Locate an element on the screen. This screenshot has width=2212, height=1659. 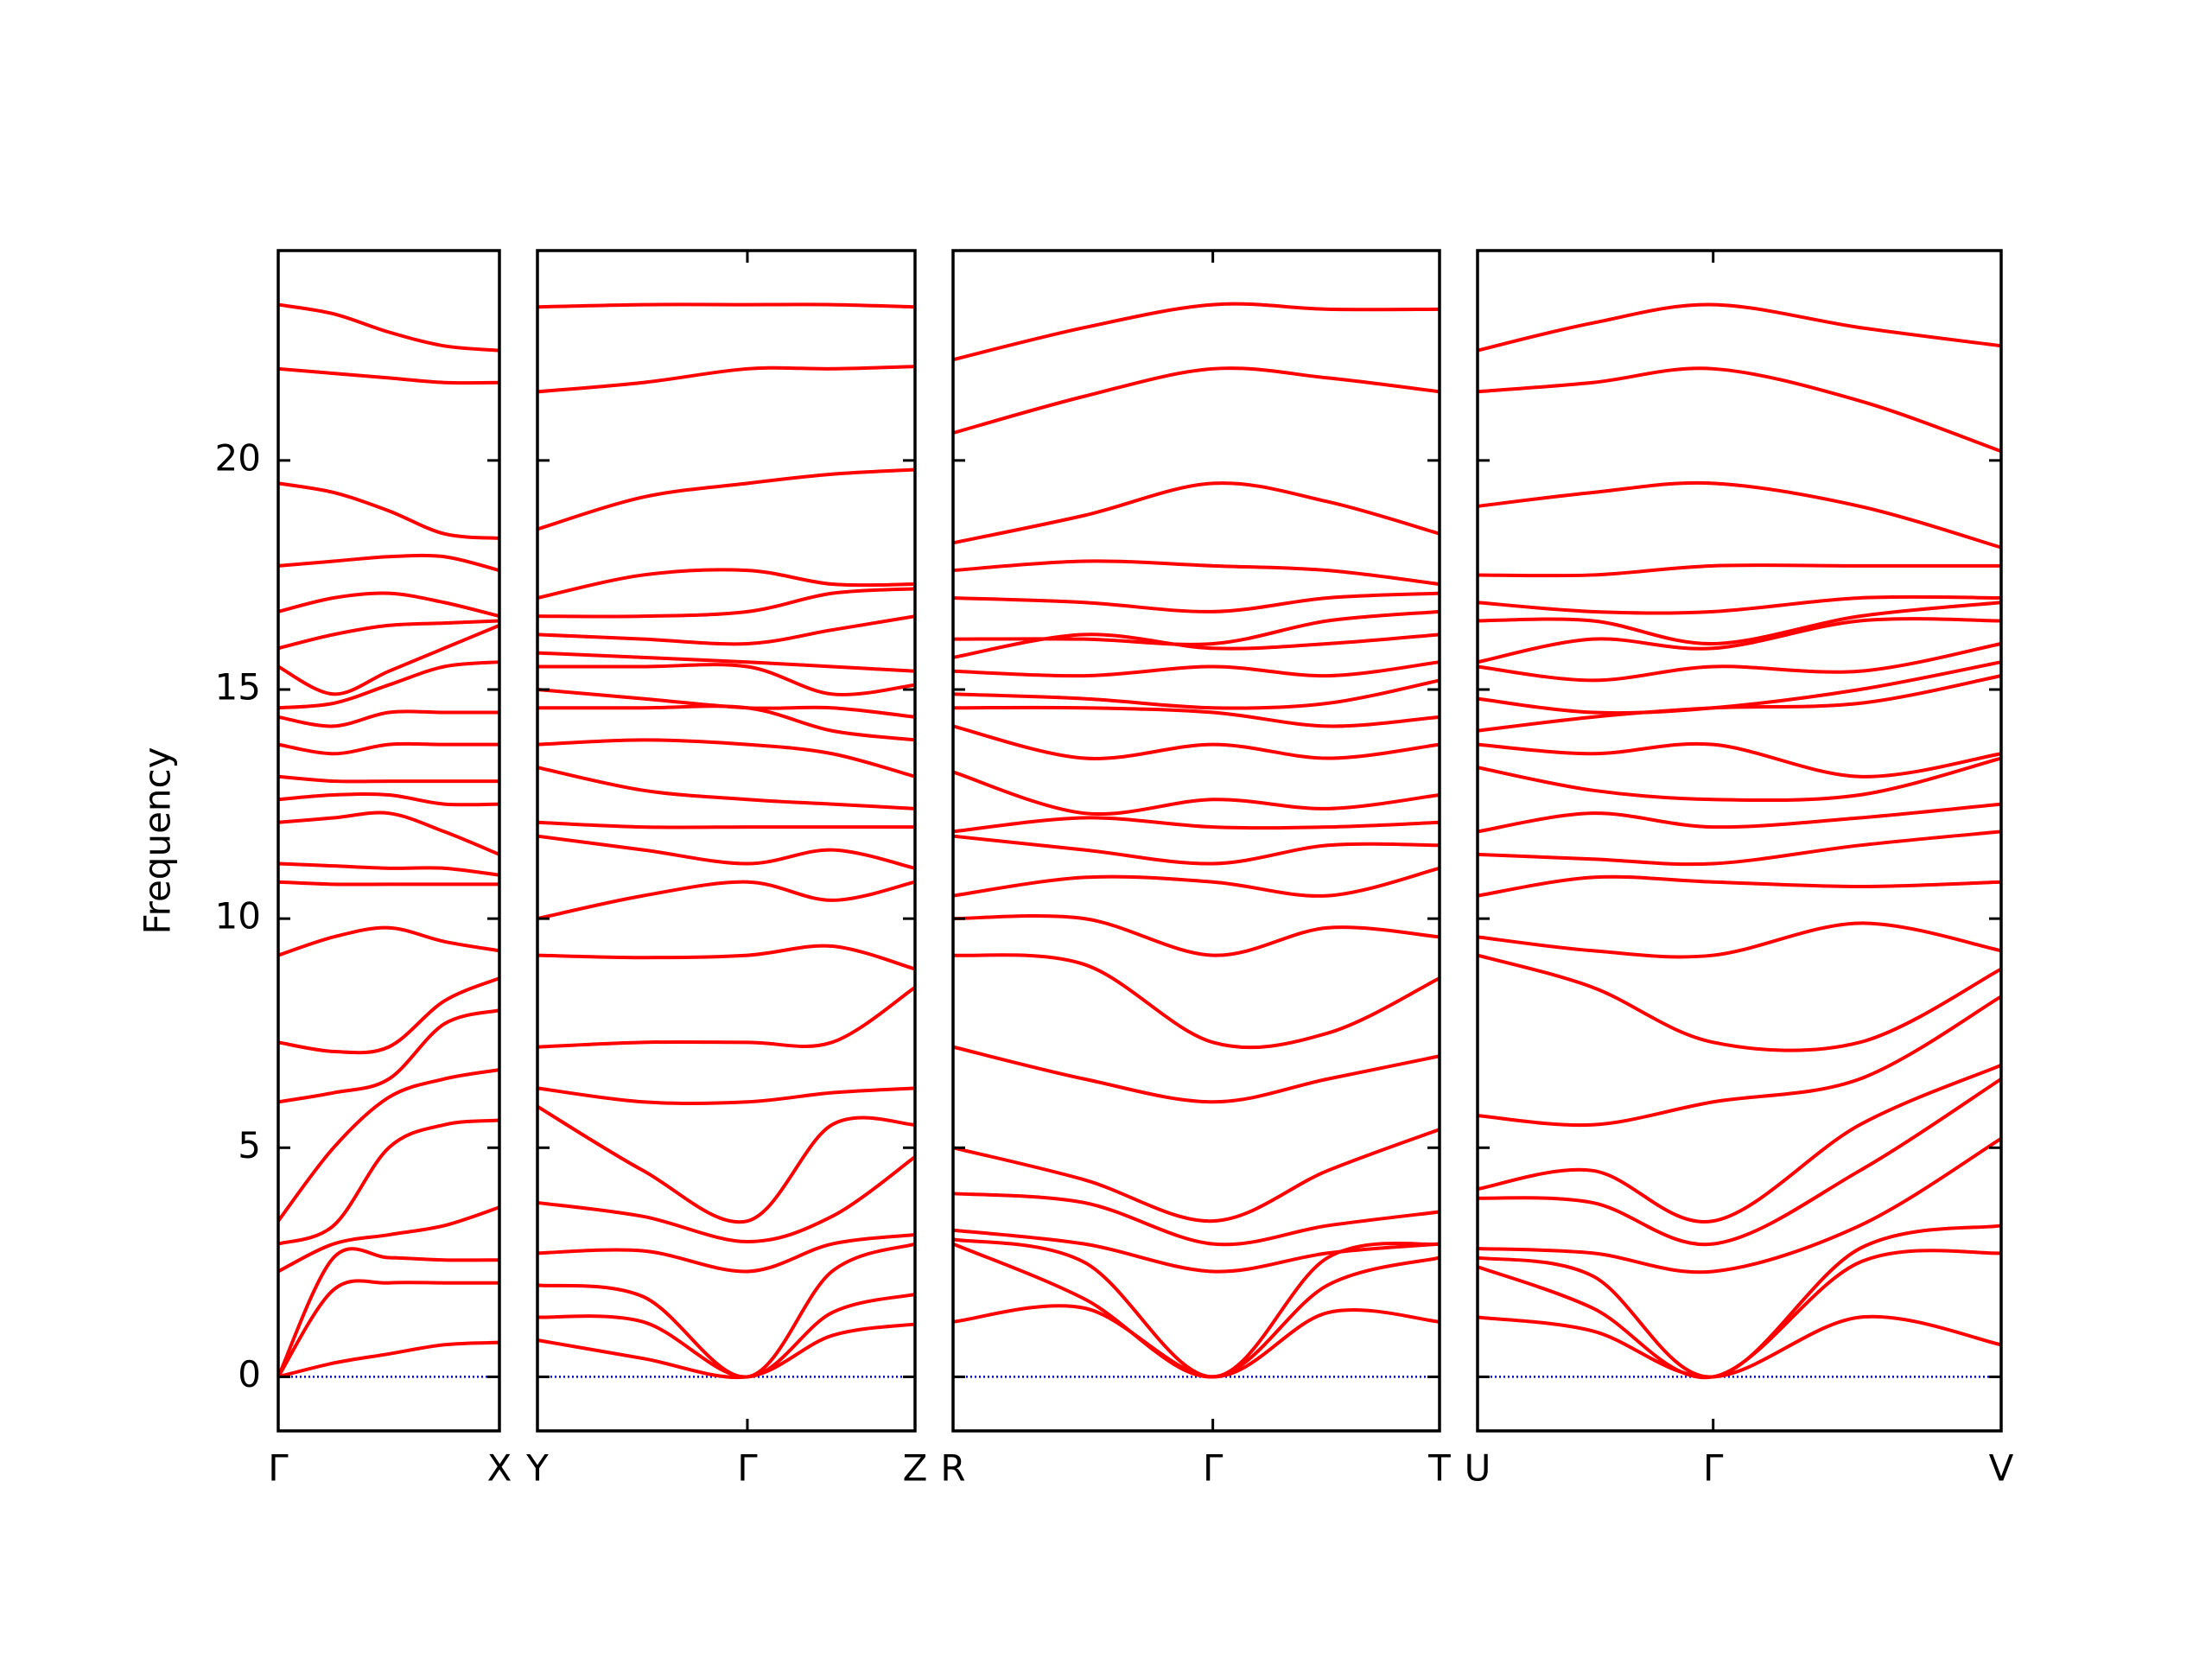
x-tick-label: Y is located at coordinates (537, 1468).